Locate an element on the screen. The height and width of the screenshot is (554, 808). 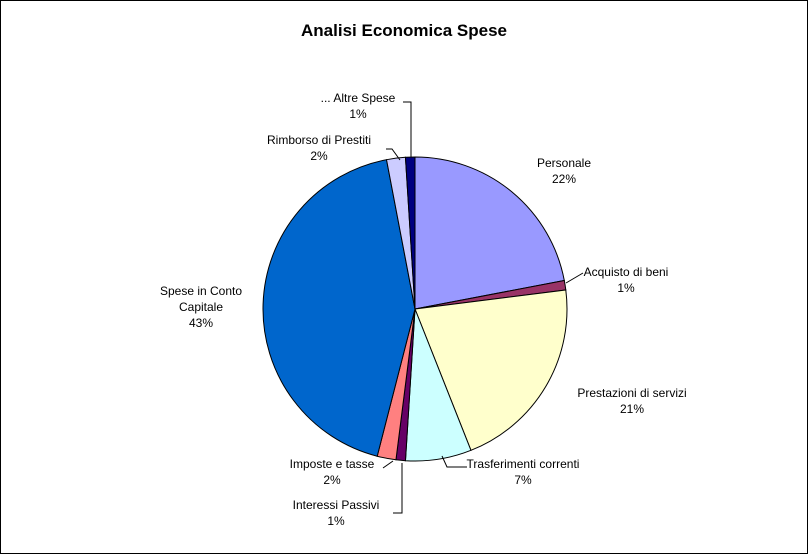
slice-label-percent-3: 7% is located at coordinates (523, 480).